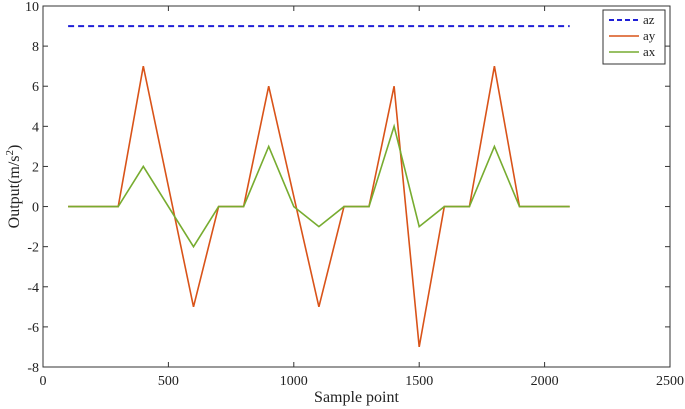 This screenshot has width=685, height=409. What do you see at coordinates (14, 191) in the screenshot?
I see `y-axis-label-prefix: Output(m/s` at bounding box center [14, 191].